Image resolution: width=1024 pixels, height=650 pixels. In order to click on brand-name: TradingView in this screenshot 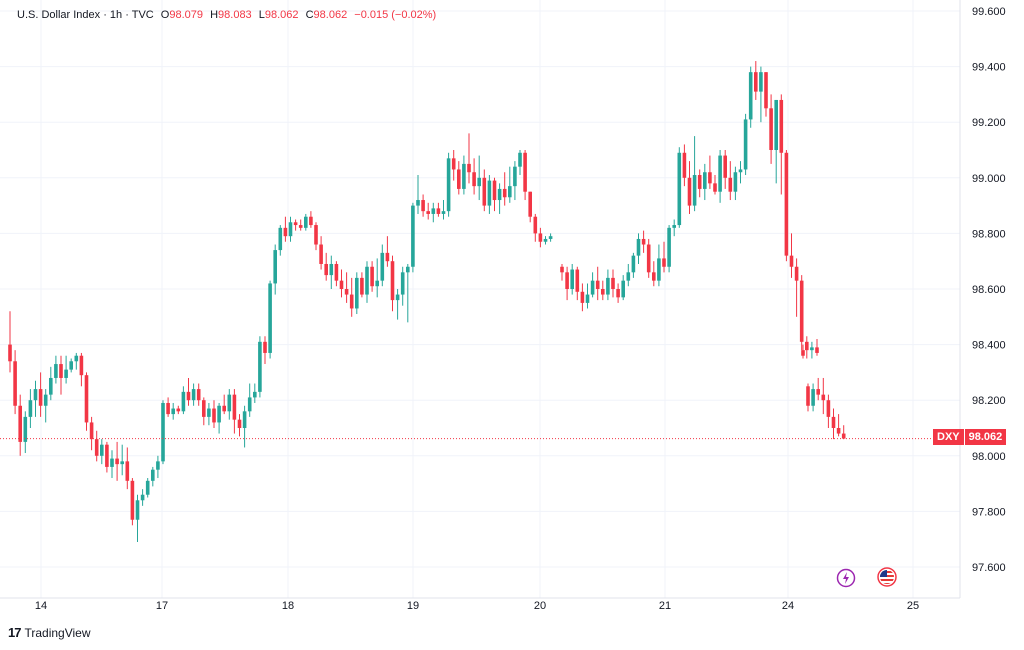, I will do `click(57, 632)`.